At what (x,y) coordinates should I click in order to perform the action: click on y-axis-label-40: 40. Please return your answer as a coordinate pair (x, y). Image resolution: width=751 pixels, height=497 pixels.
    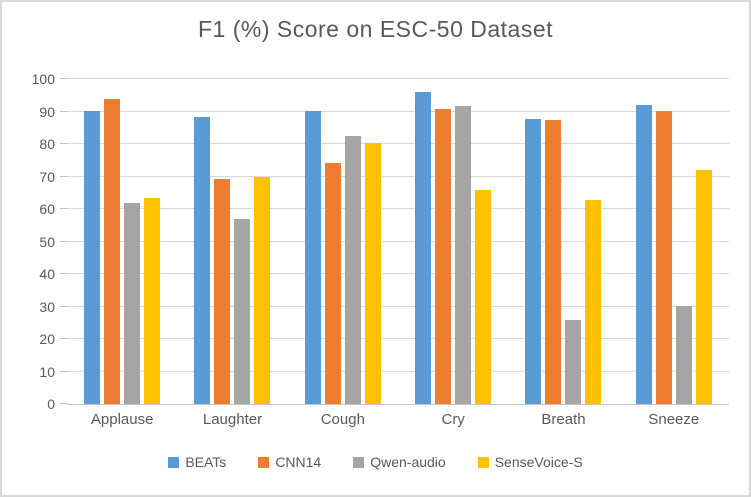
    Looking at the image, I should click on (47, 274).